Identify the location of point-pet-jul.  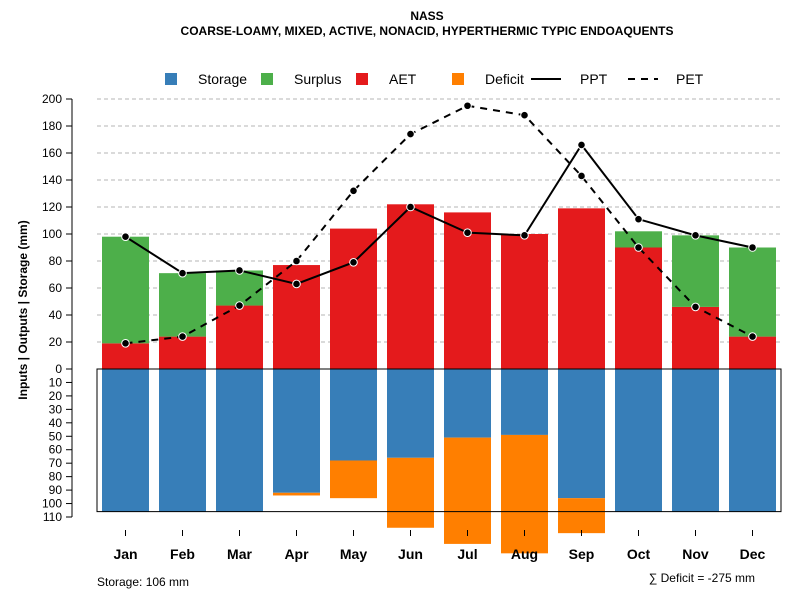
(467, 106).